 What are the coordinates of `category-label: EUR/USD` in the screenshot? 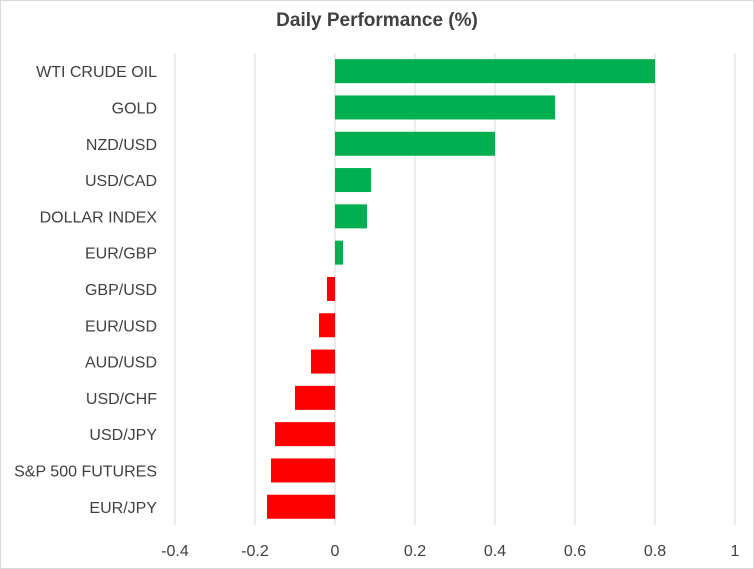 It's located at (121, 326).